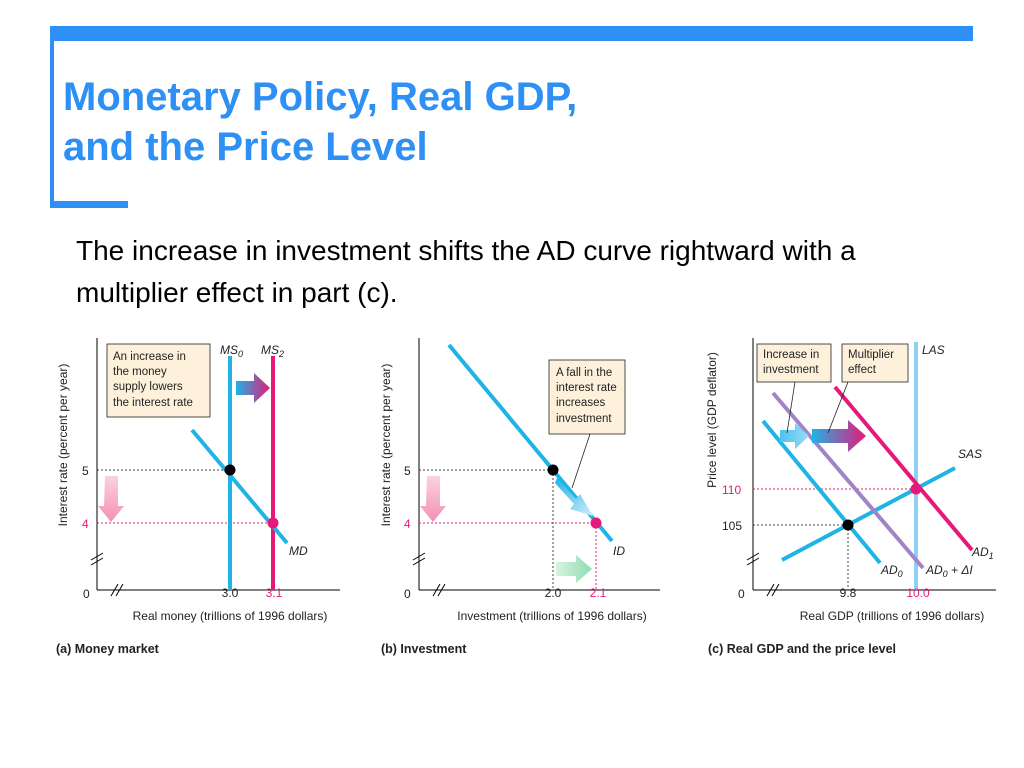 The height and width of the screenshot is (768, 1024). Describe the element at coordinates (961, 570) in the screenshot. I see `series-suffix: + ΔI` at that location.